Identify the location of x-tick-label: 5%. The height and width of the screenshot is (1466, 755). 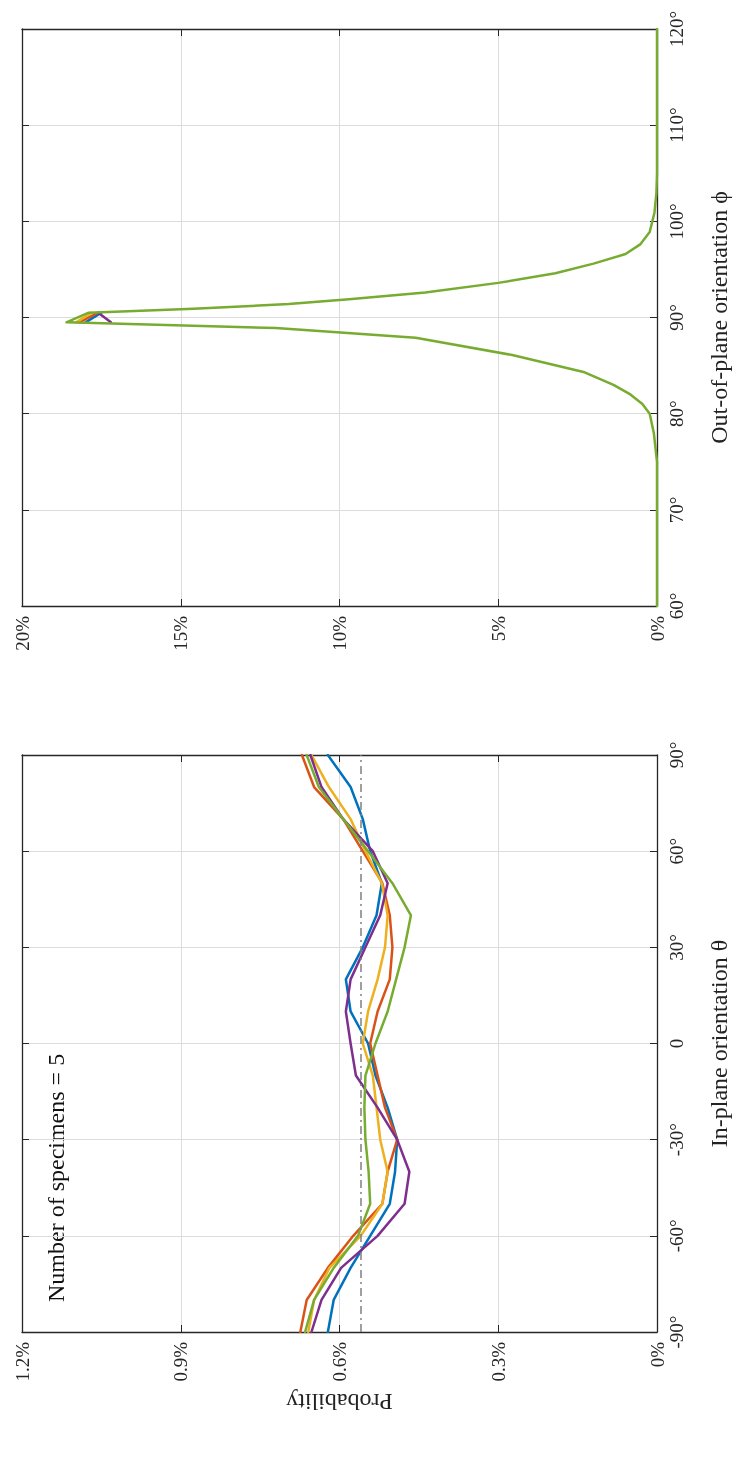
(498, 628).